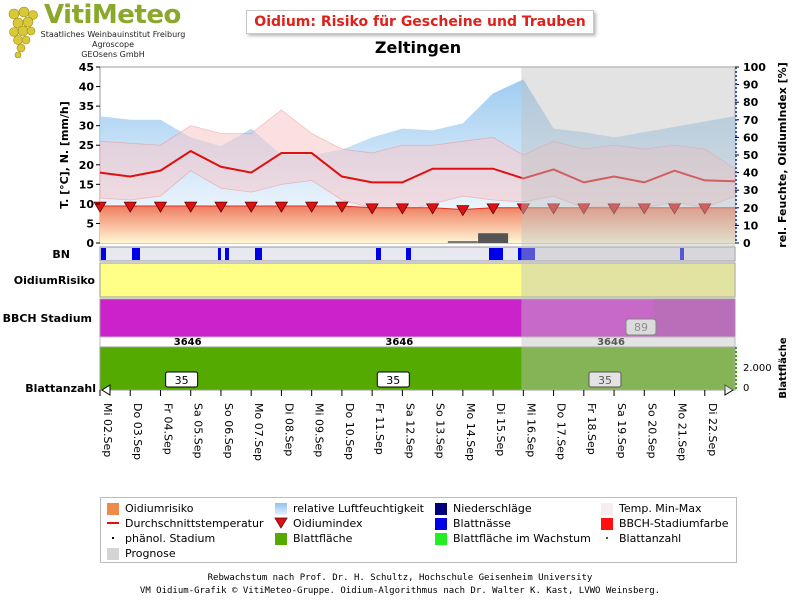 The height and width of the screenshot is (600, 800). I want to click on leaf-area-strip, so click(417, 368).